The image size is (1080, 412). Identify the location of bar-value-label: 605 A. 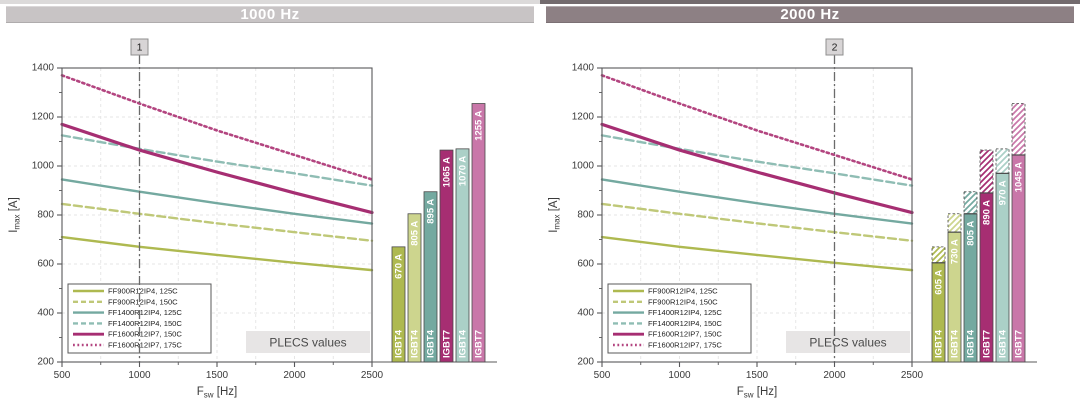
(939, 282).